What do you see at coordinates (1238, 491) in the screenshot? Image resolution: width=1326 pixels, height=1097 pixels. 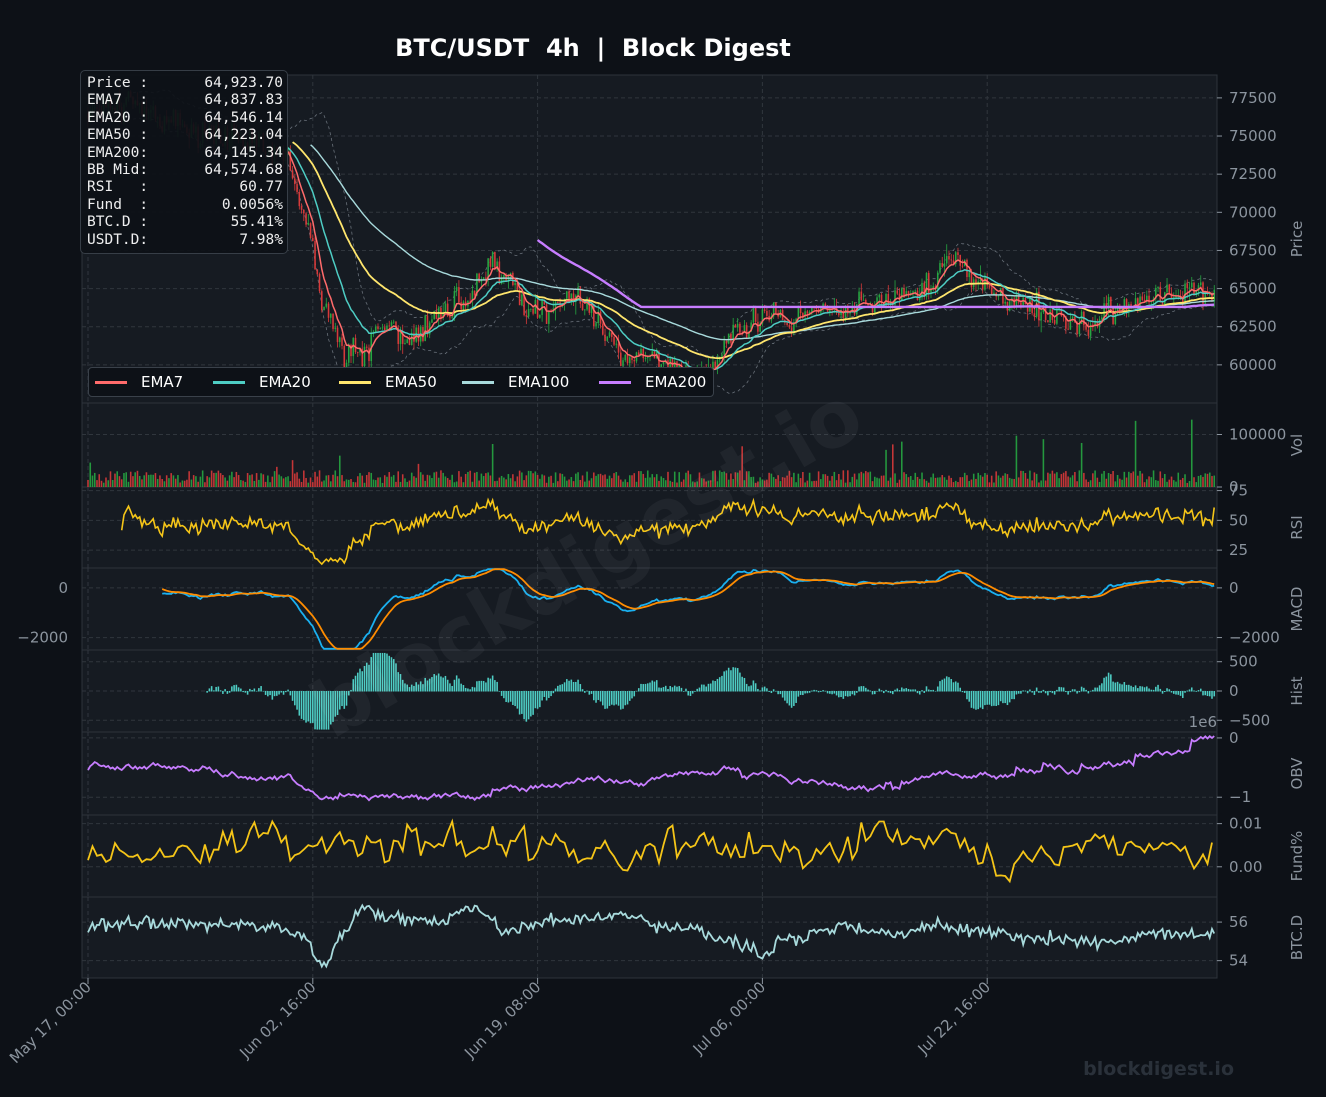 I see `y-tick-label: 75` at bounding box center [1238, 491].